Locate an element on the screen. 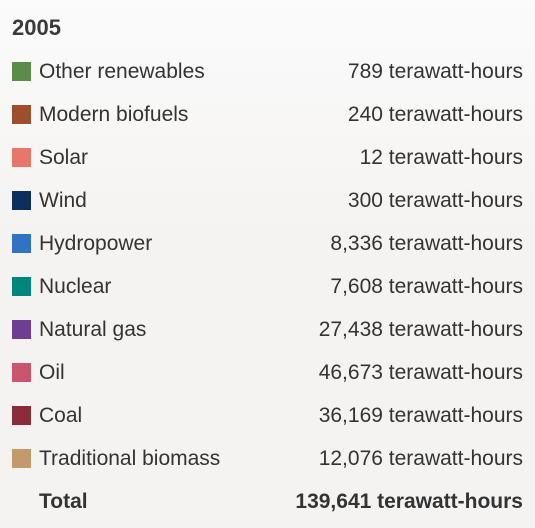 The height and width of the screenshot is (528, 535). total-swatch-spacer is located at coordinates (21, 501).